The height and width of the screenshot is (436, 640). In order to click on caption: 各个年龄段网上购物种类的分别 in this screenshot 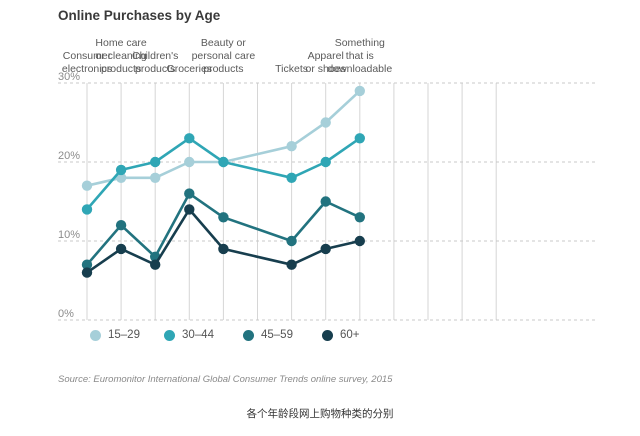, I will do `click(320, 414)`.